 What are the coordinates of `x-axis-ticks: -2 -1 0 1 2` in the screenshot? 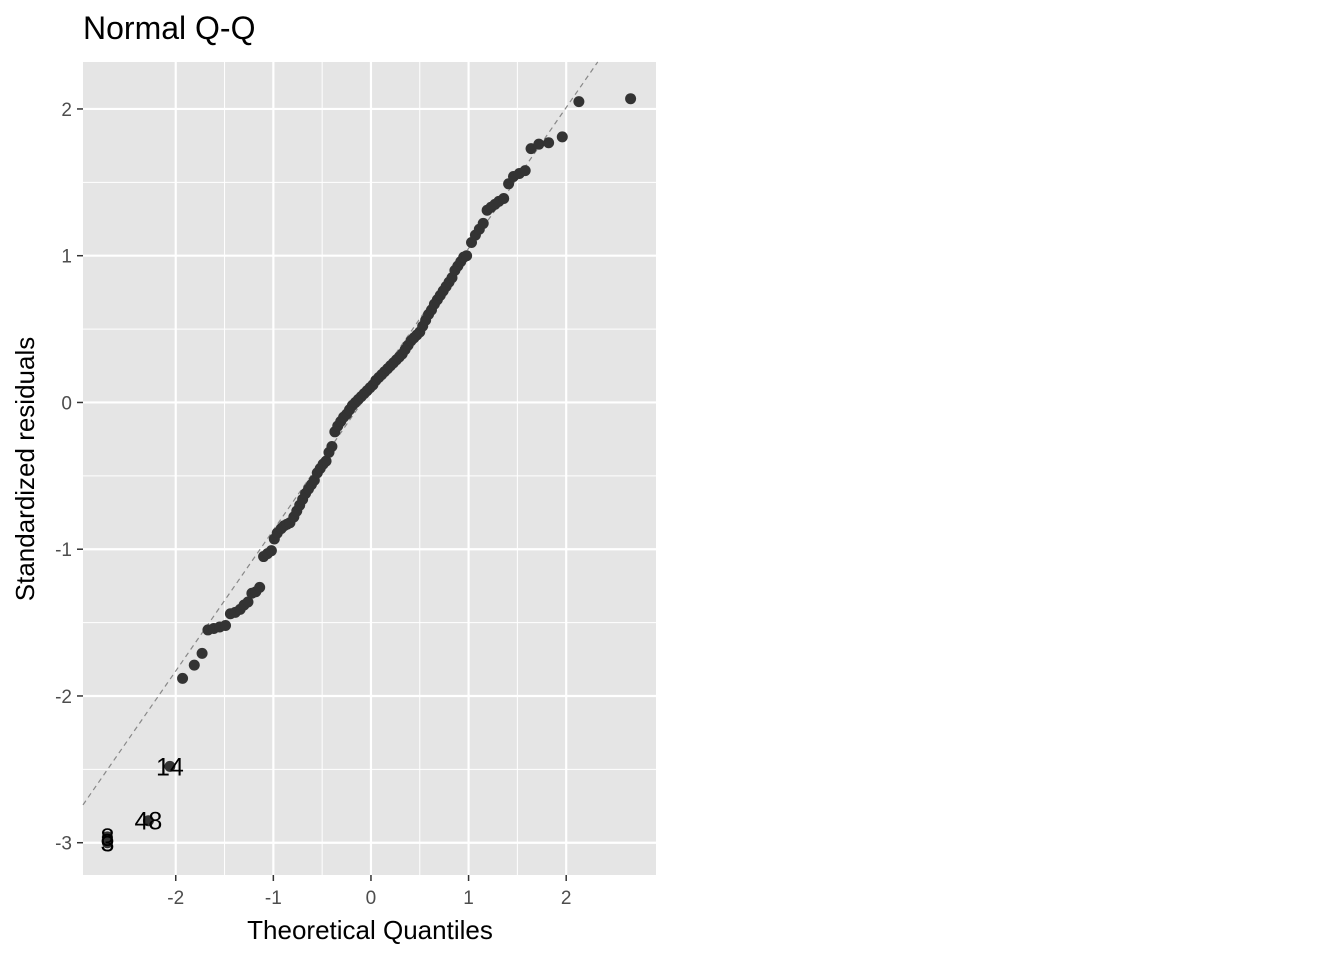 It's located at (369, 892).